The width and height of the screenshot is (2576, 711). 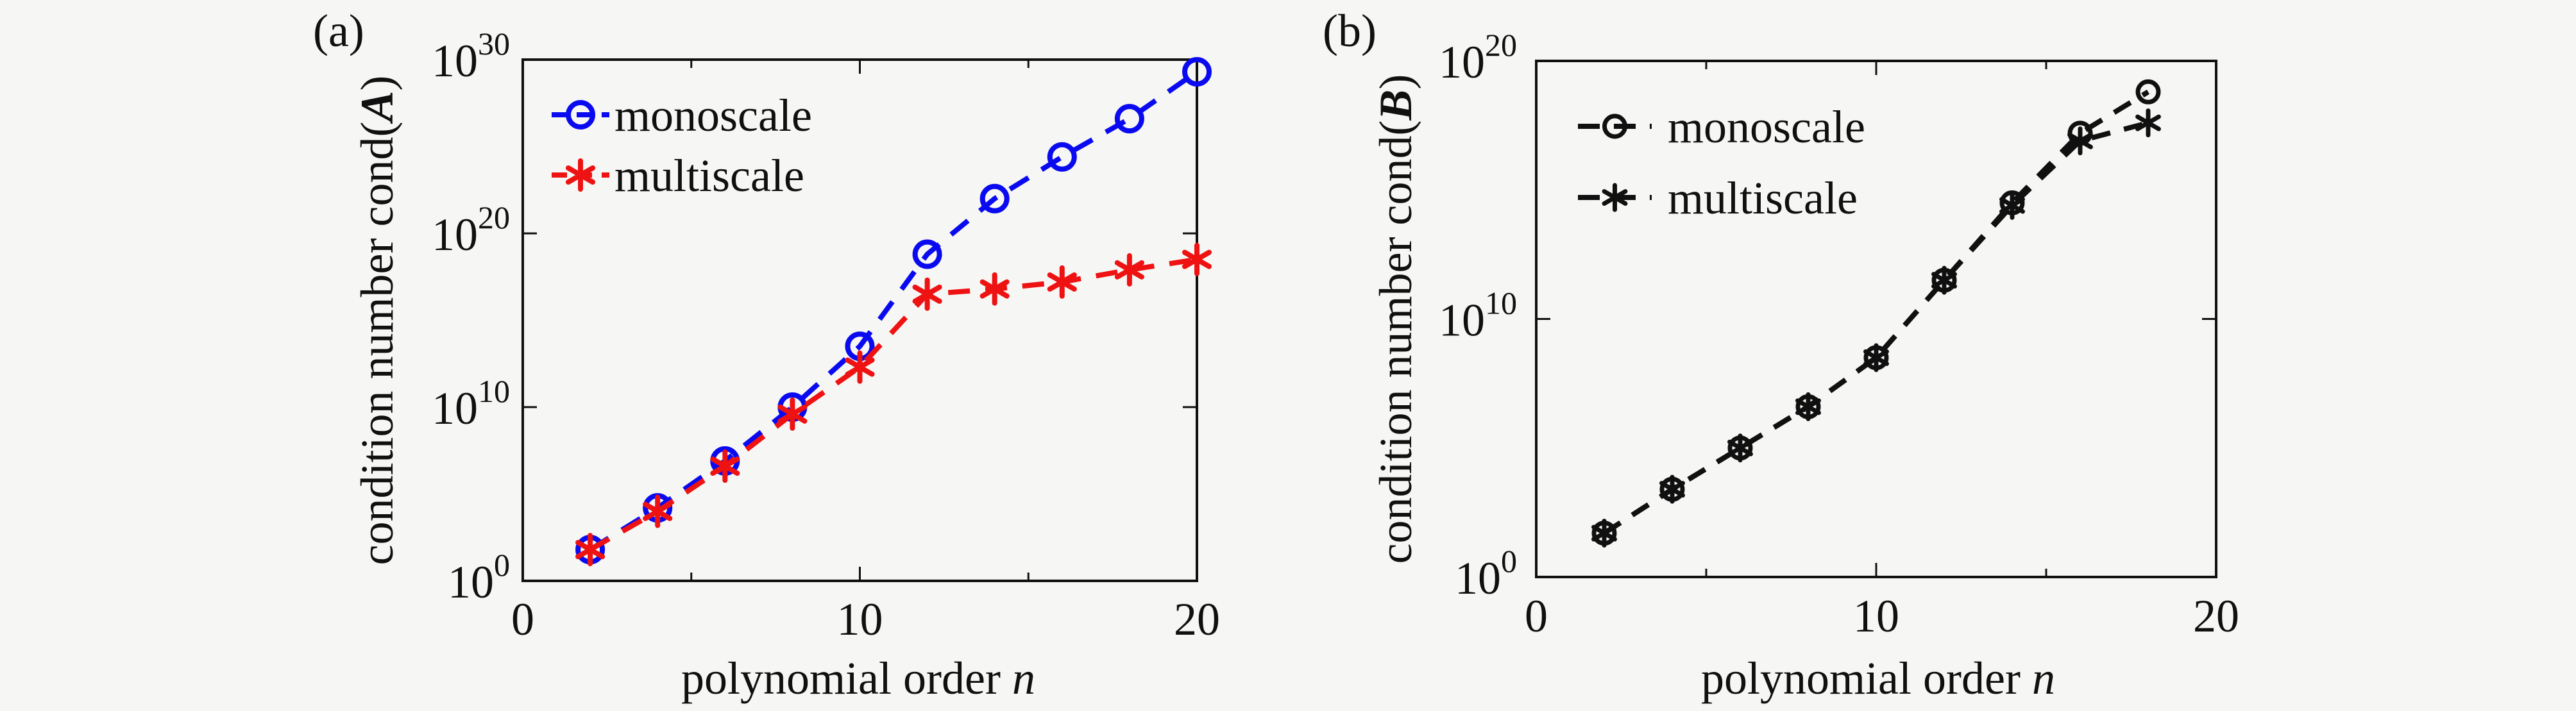 I want to click on x-axis-label-b: polynomial order n, so click(x=1878, y=679).